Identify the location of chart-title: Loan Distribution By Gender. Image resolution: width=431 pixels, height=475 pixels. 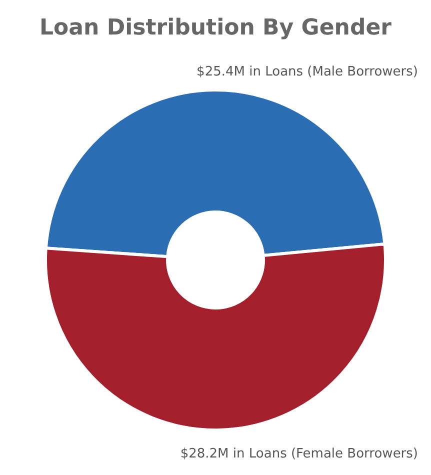
(216, 28).